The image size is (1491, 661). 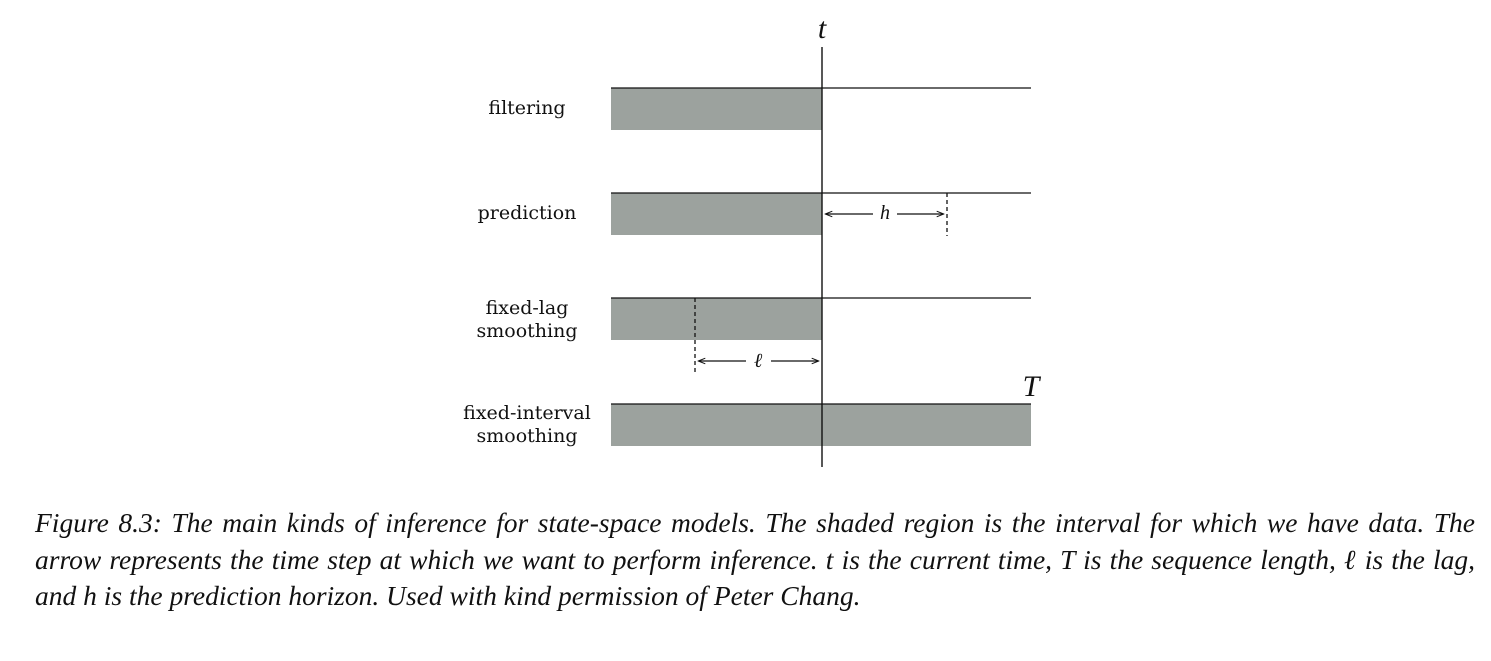 What do you see at coordinates (527, 308) in the screenshot?
I see `fixed-lag-label-line1: fixed-lag` at bounding box center [527, 308].